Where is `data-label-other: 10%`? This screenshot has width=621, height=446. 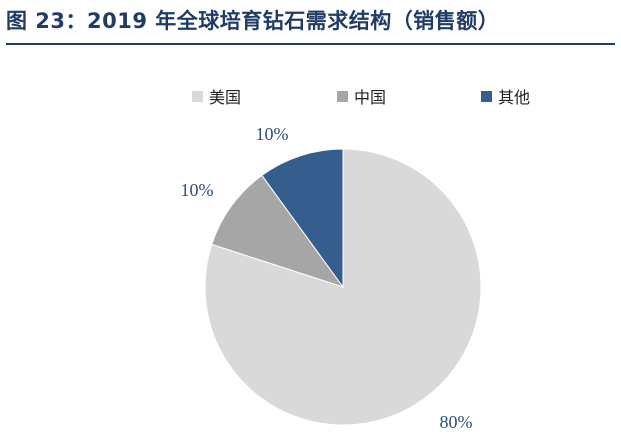
data-label-other: 10% is located at coordinates (272, 134).